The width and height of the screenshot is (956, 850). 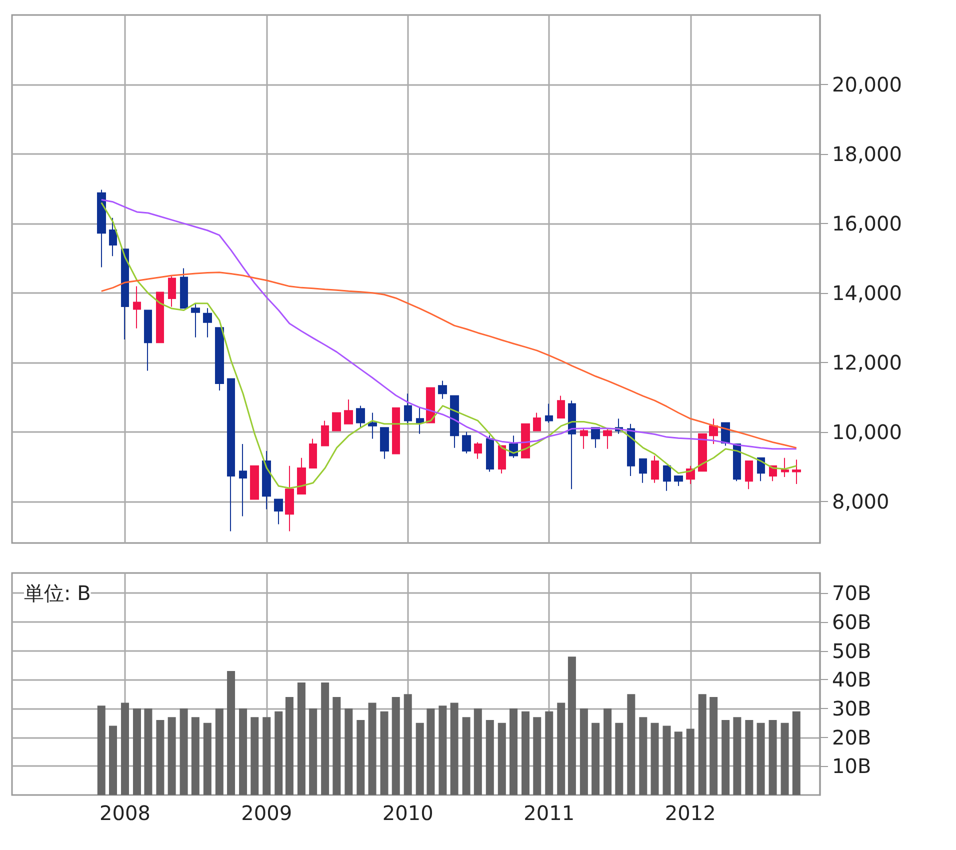 What do you see at coordinates (852, 680) in the screenshot?
I see `y-tick-label: 40B` at bounding box center [852, 680].